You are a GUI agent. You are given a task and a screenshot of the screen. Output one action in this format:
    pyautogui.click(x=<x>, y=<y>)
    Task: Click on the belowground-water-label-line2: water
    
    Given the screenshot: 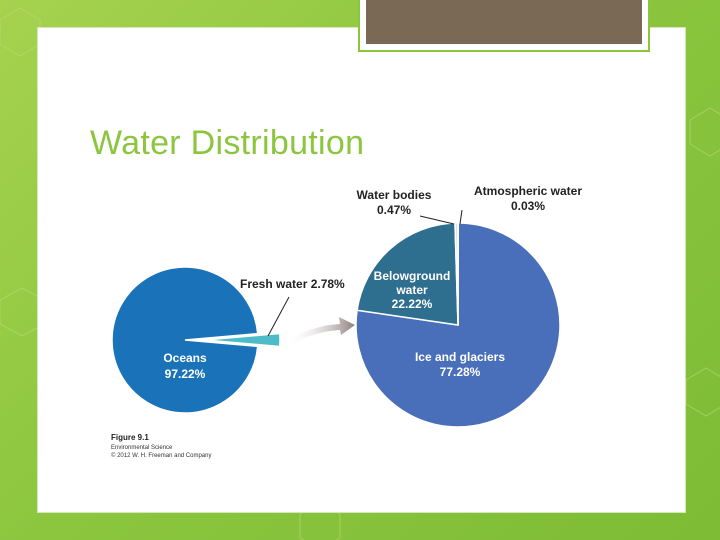 What is the action you would take?
    pyautogui.click(x=411, y=290)
    